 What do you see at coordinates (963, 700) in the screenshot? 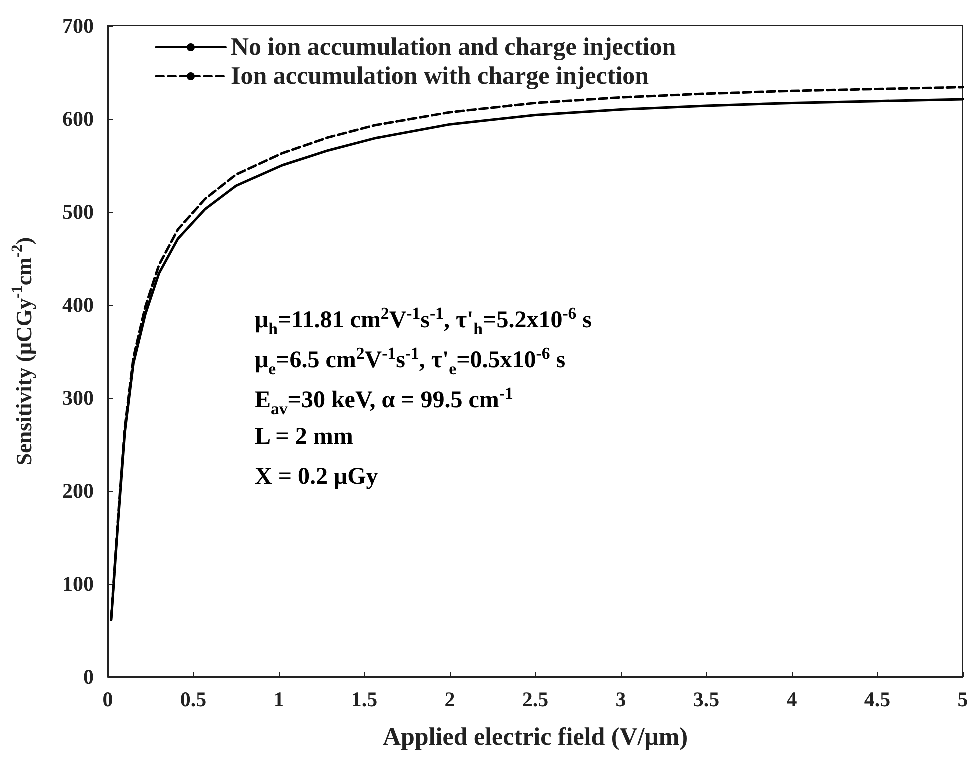
I see `x-tick-label: 5` at bounding box center [963, 700].